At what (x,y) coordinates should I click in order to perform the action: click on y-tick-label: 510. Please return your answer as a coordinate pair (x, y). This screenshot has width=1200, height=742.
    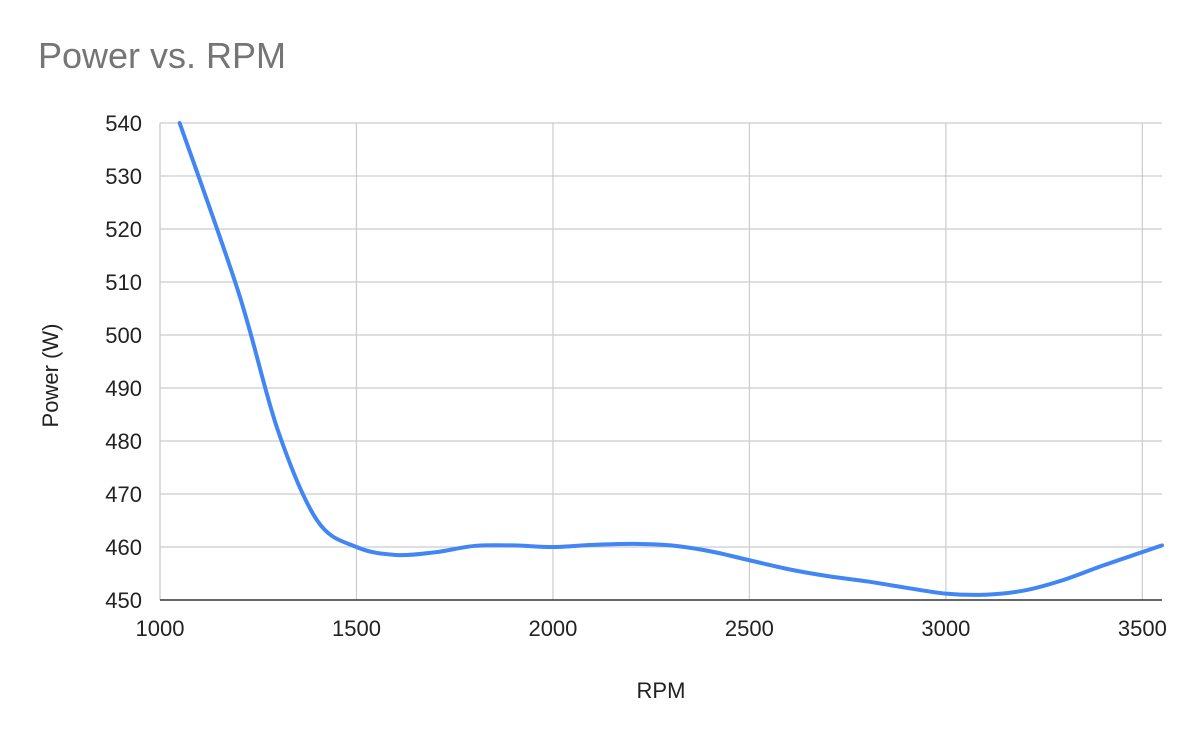
    Looking at the image, I should click on (123, 282).